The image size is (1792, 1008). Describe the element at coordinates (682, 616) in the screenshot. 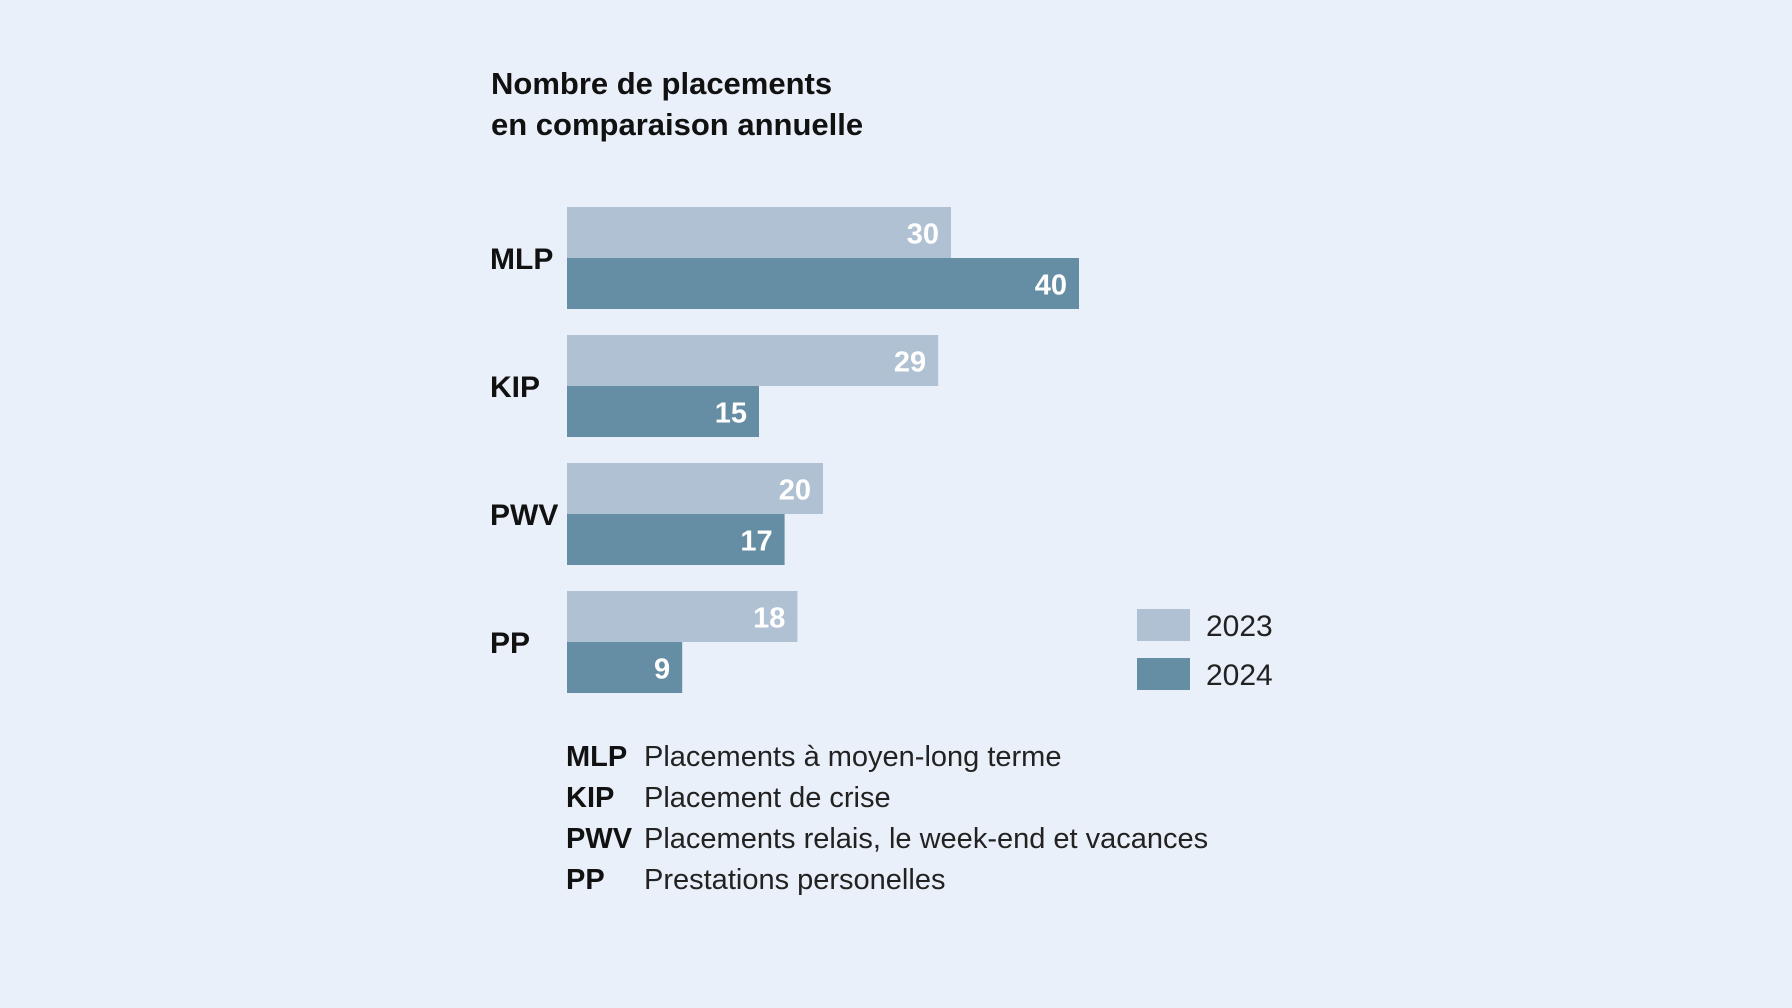

I see `bar-2023-pp` at that location.